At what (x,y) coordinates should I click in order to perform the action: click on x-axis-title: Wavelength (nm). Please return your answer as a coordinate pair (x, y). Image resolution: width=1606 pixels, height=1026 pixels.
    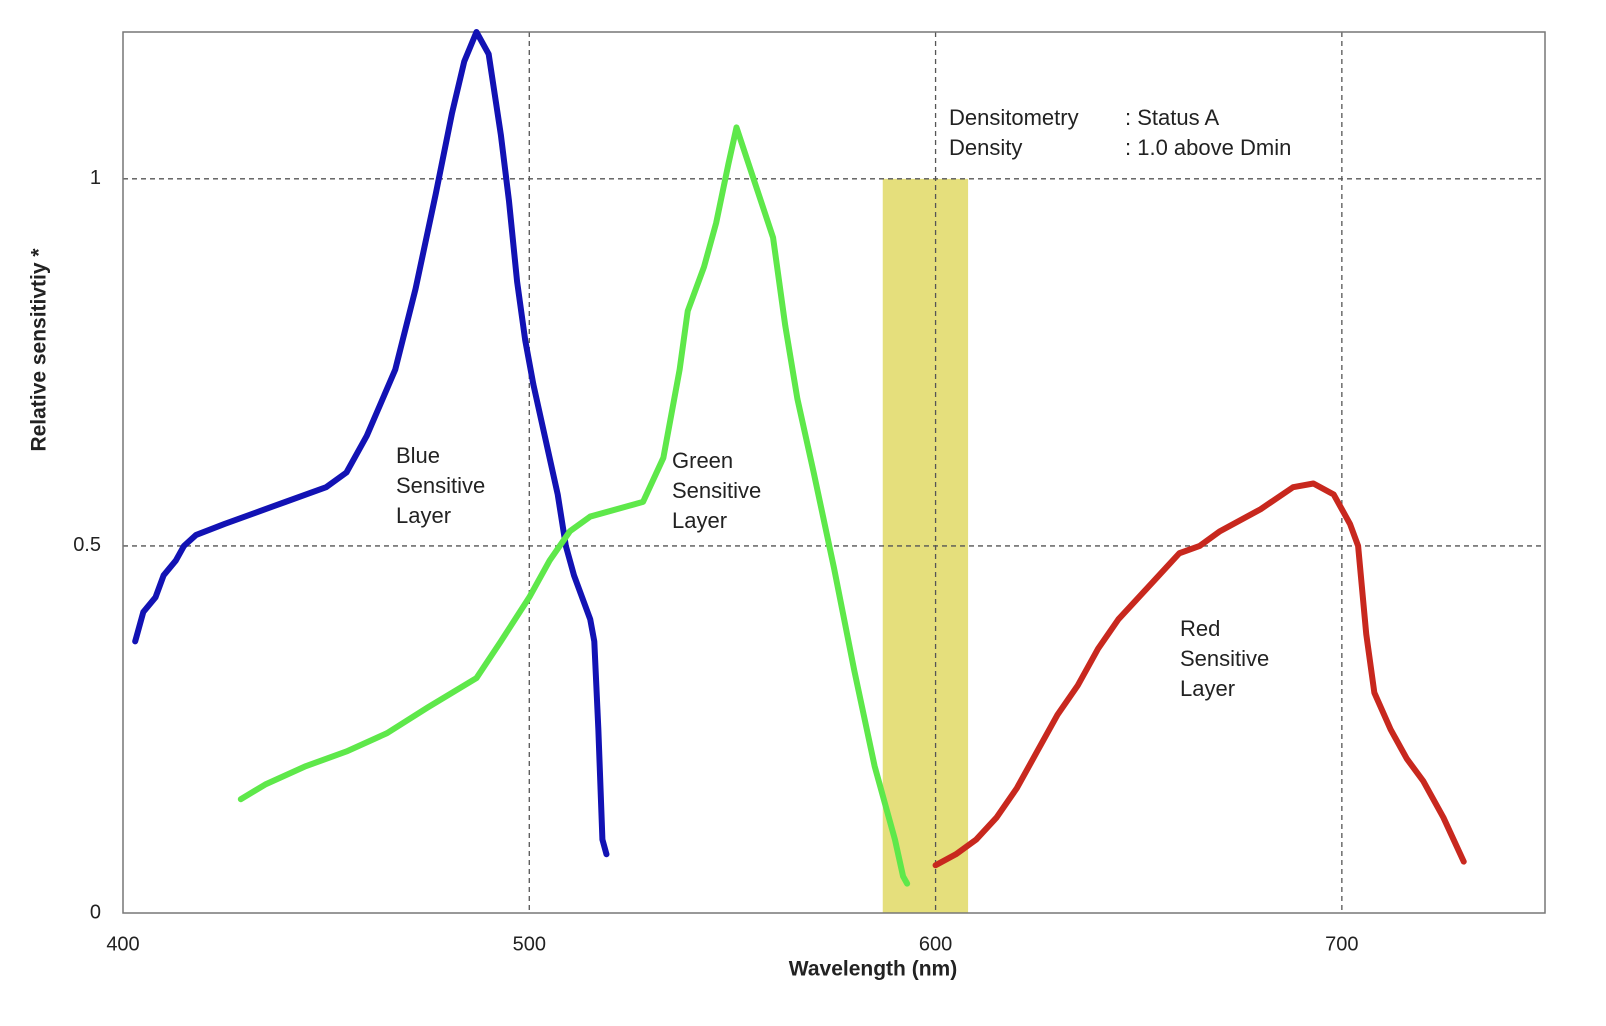
    Looking at the image, I should click on (873, 969).